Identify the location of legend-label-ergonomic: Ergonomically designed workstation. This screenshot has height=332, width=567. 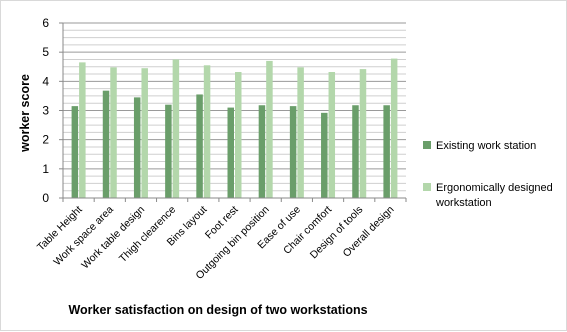
(494, 195).